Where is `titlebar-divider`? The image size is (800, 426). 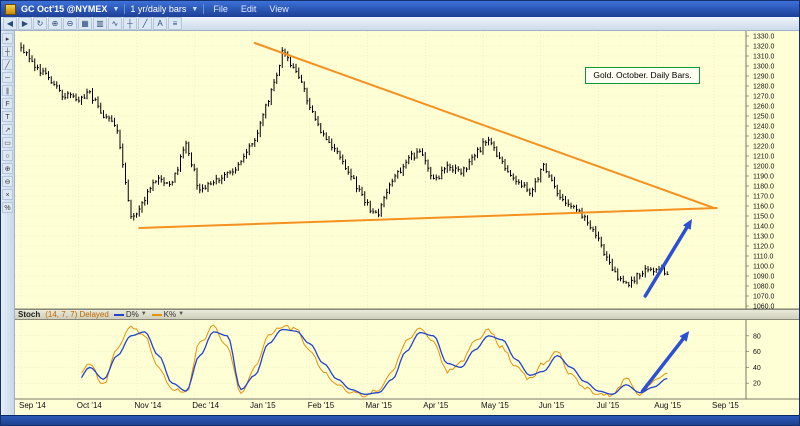
titlebar-divider is located at coordinates (125, 9).